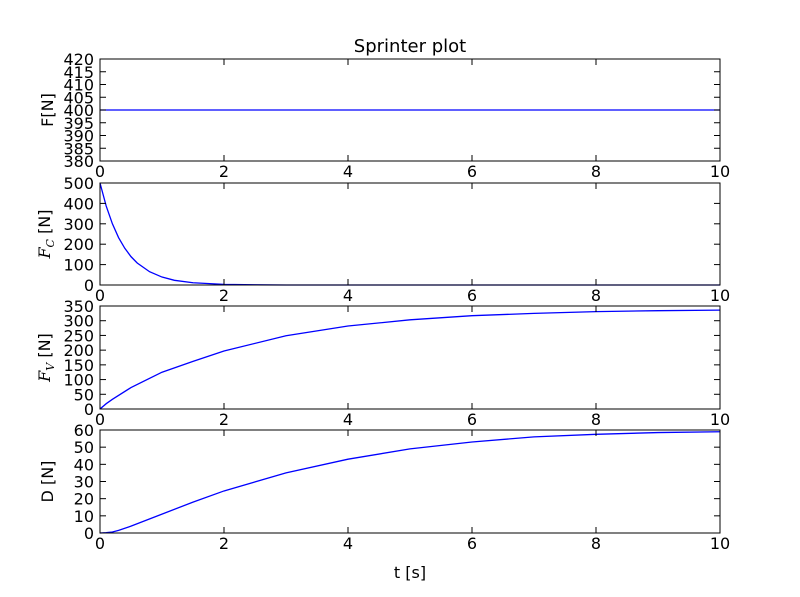 The image size is (800, 597). What do you see at coordinates (78, 183) in the screenshot?
I see `y-tick-label: 500` at bounding box center [78, 183].